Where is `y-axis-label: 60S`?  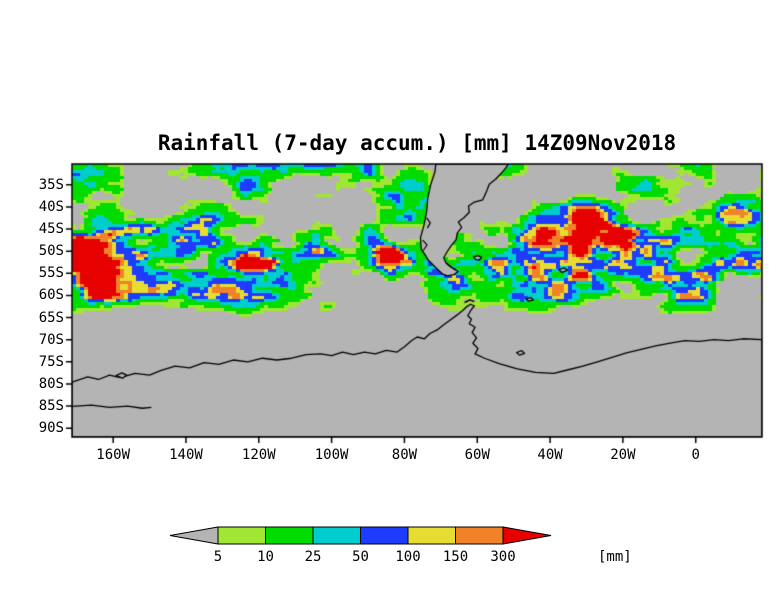
y-axis-label: 60S is located at coordinates (51, 295).